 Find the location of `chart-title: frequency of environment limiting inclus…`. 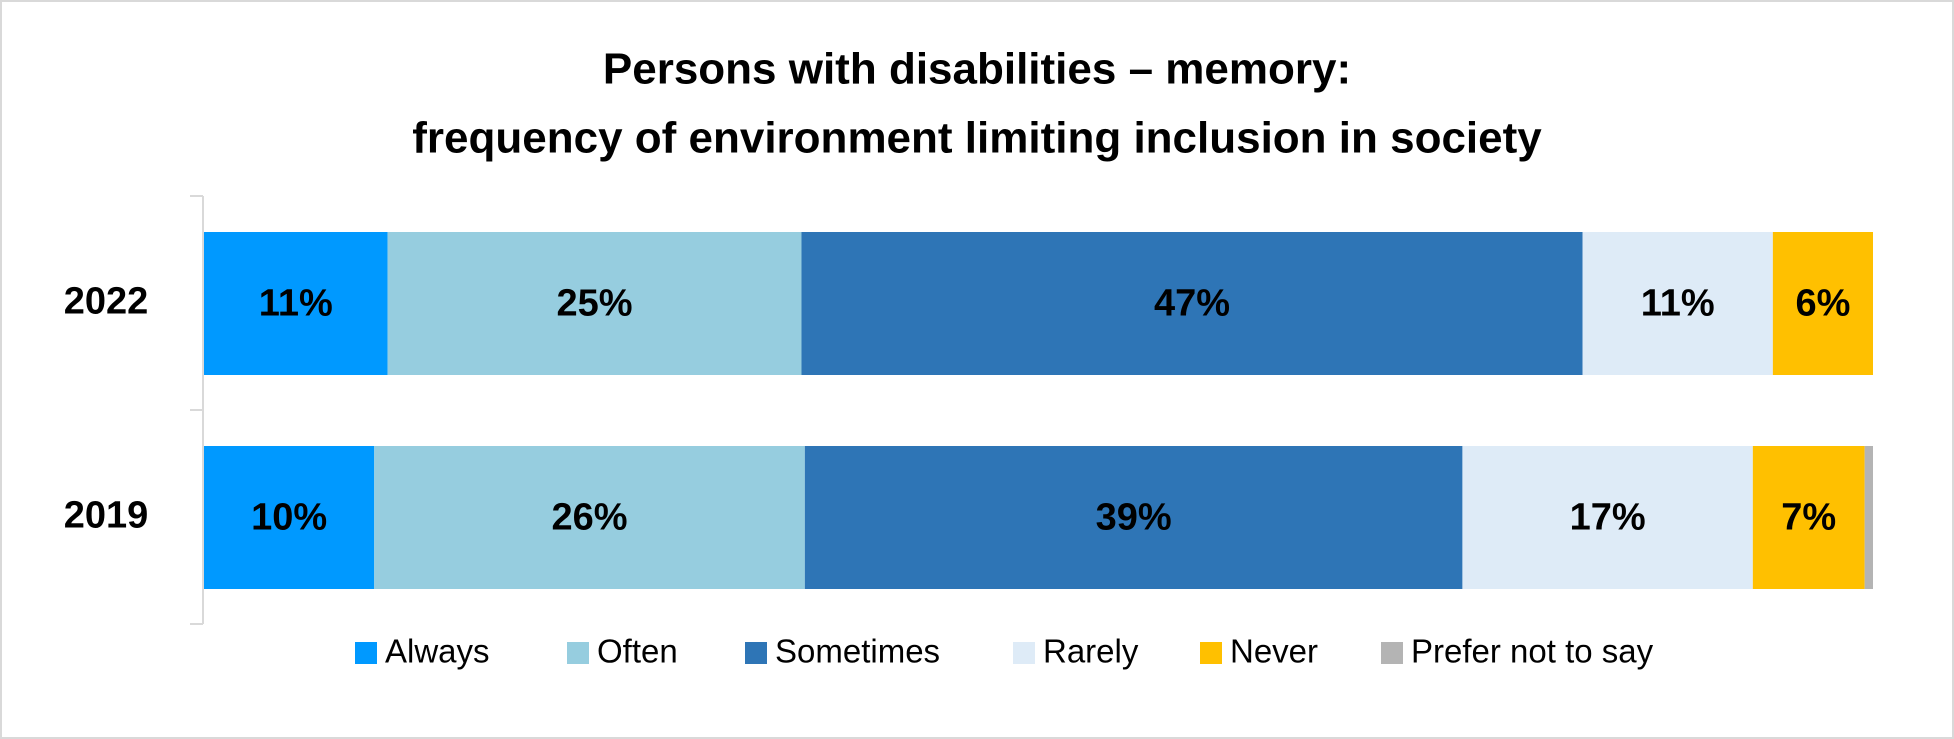

chart-title: frequency of environment limiting inclus… is located at coordinates (977, 138).